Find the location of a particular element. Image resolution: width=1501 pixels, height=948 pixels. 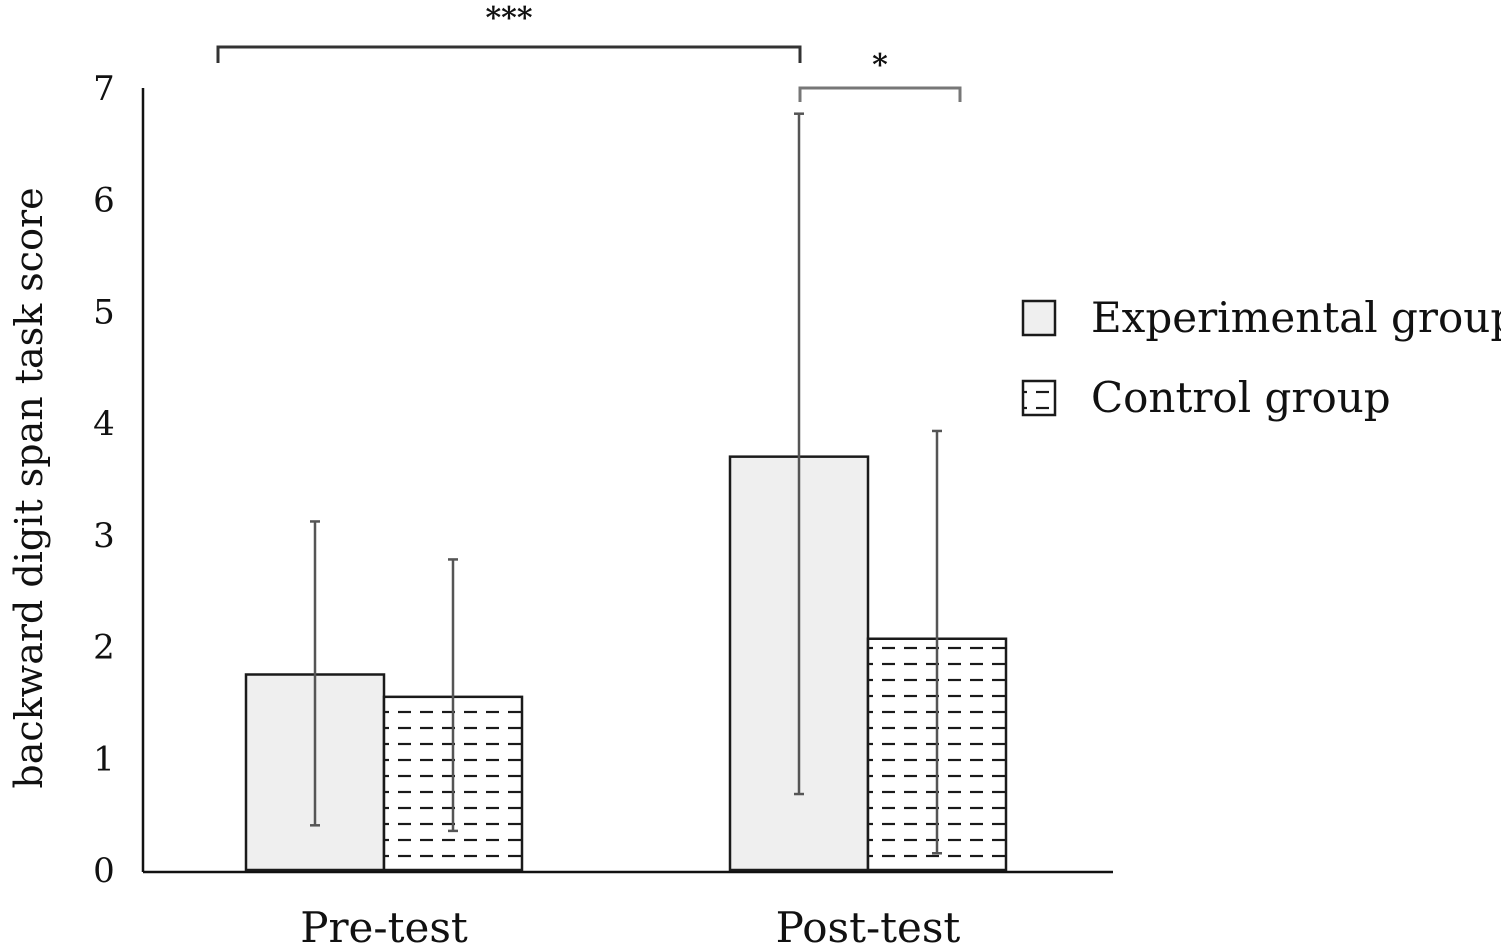

y-axis-title: backward digit span task score is located at coordinates (29, 487).